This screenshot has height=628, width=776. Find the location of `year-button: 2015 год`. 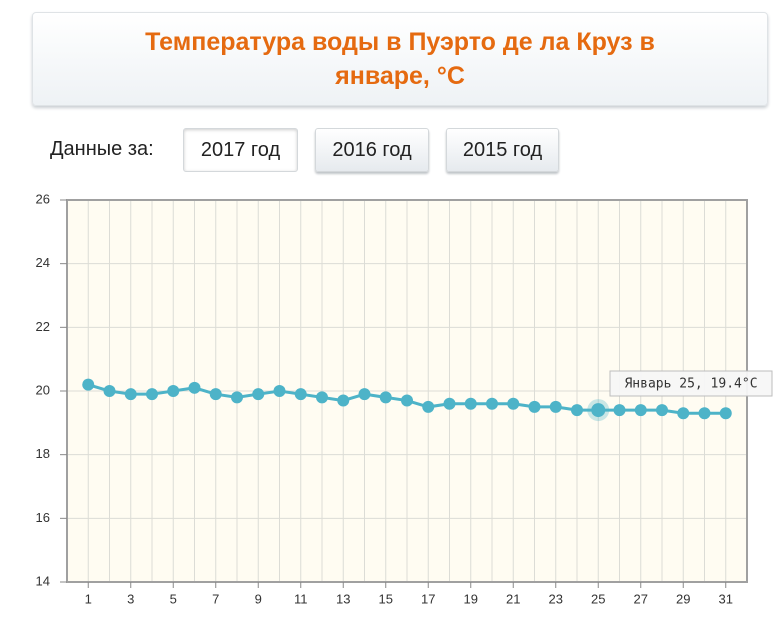

year-button: 2015 год is located at coordinates (502, 150).